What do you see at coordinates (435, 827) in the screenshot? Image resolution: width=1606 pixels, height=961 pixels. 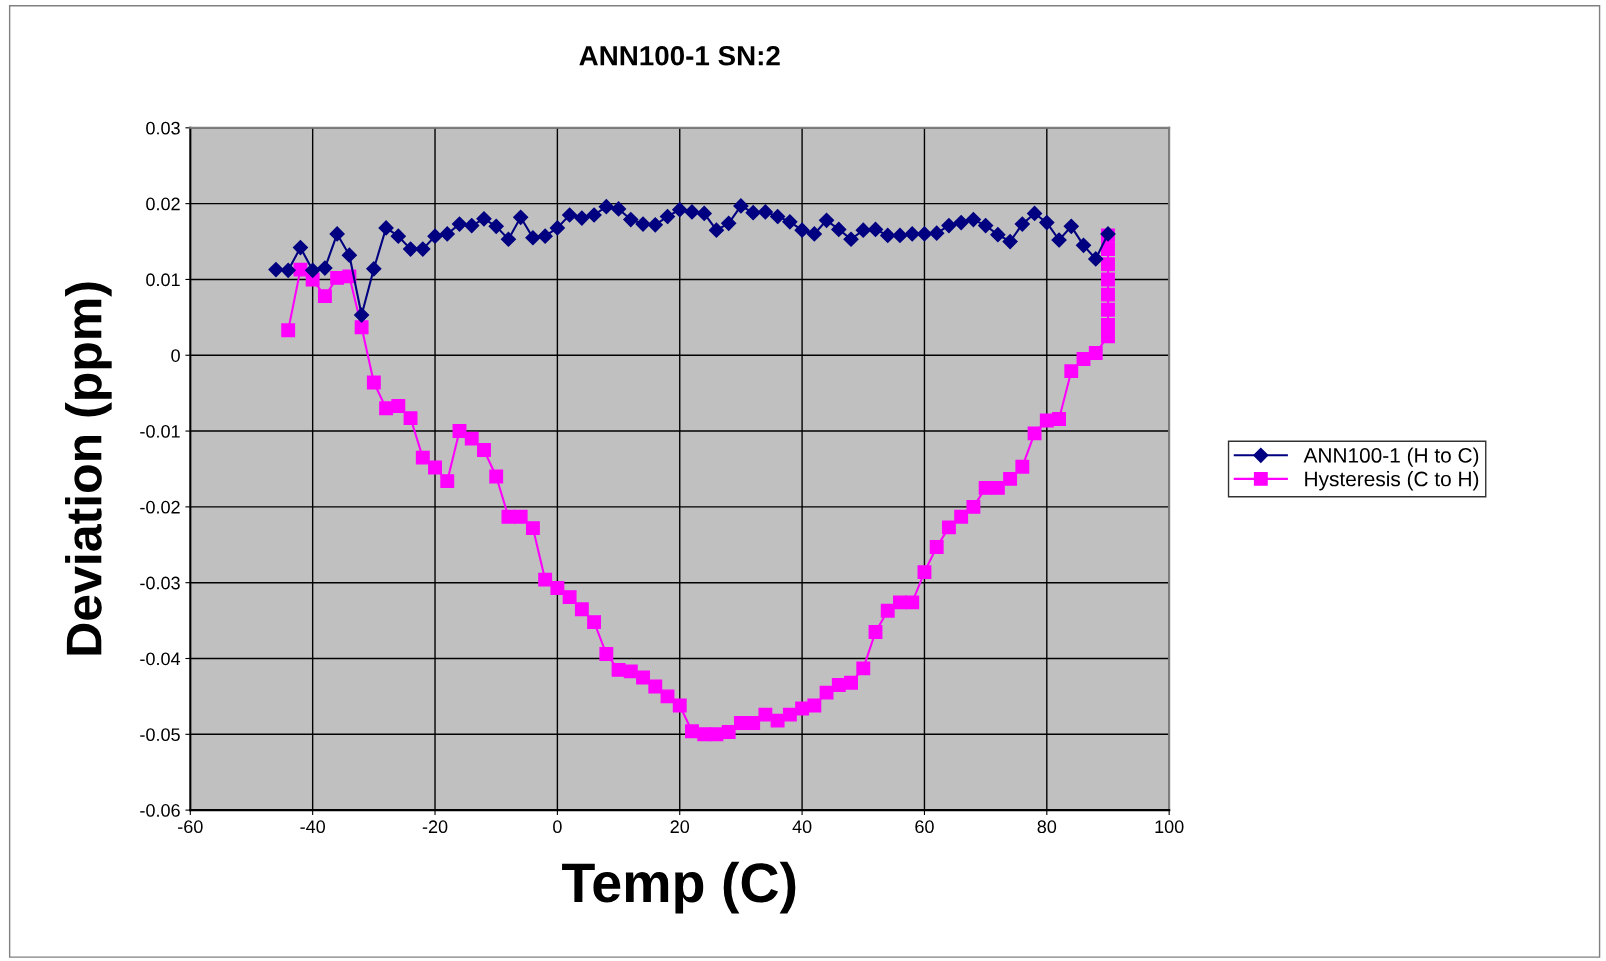 I see `x-tick-label: -20` at bounding box center [435, 827].